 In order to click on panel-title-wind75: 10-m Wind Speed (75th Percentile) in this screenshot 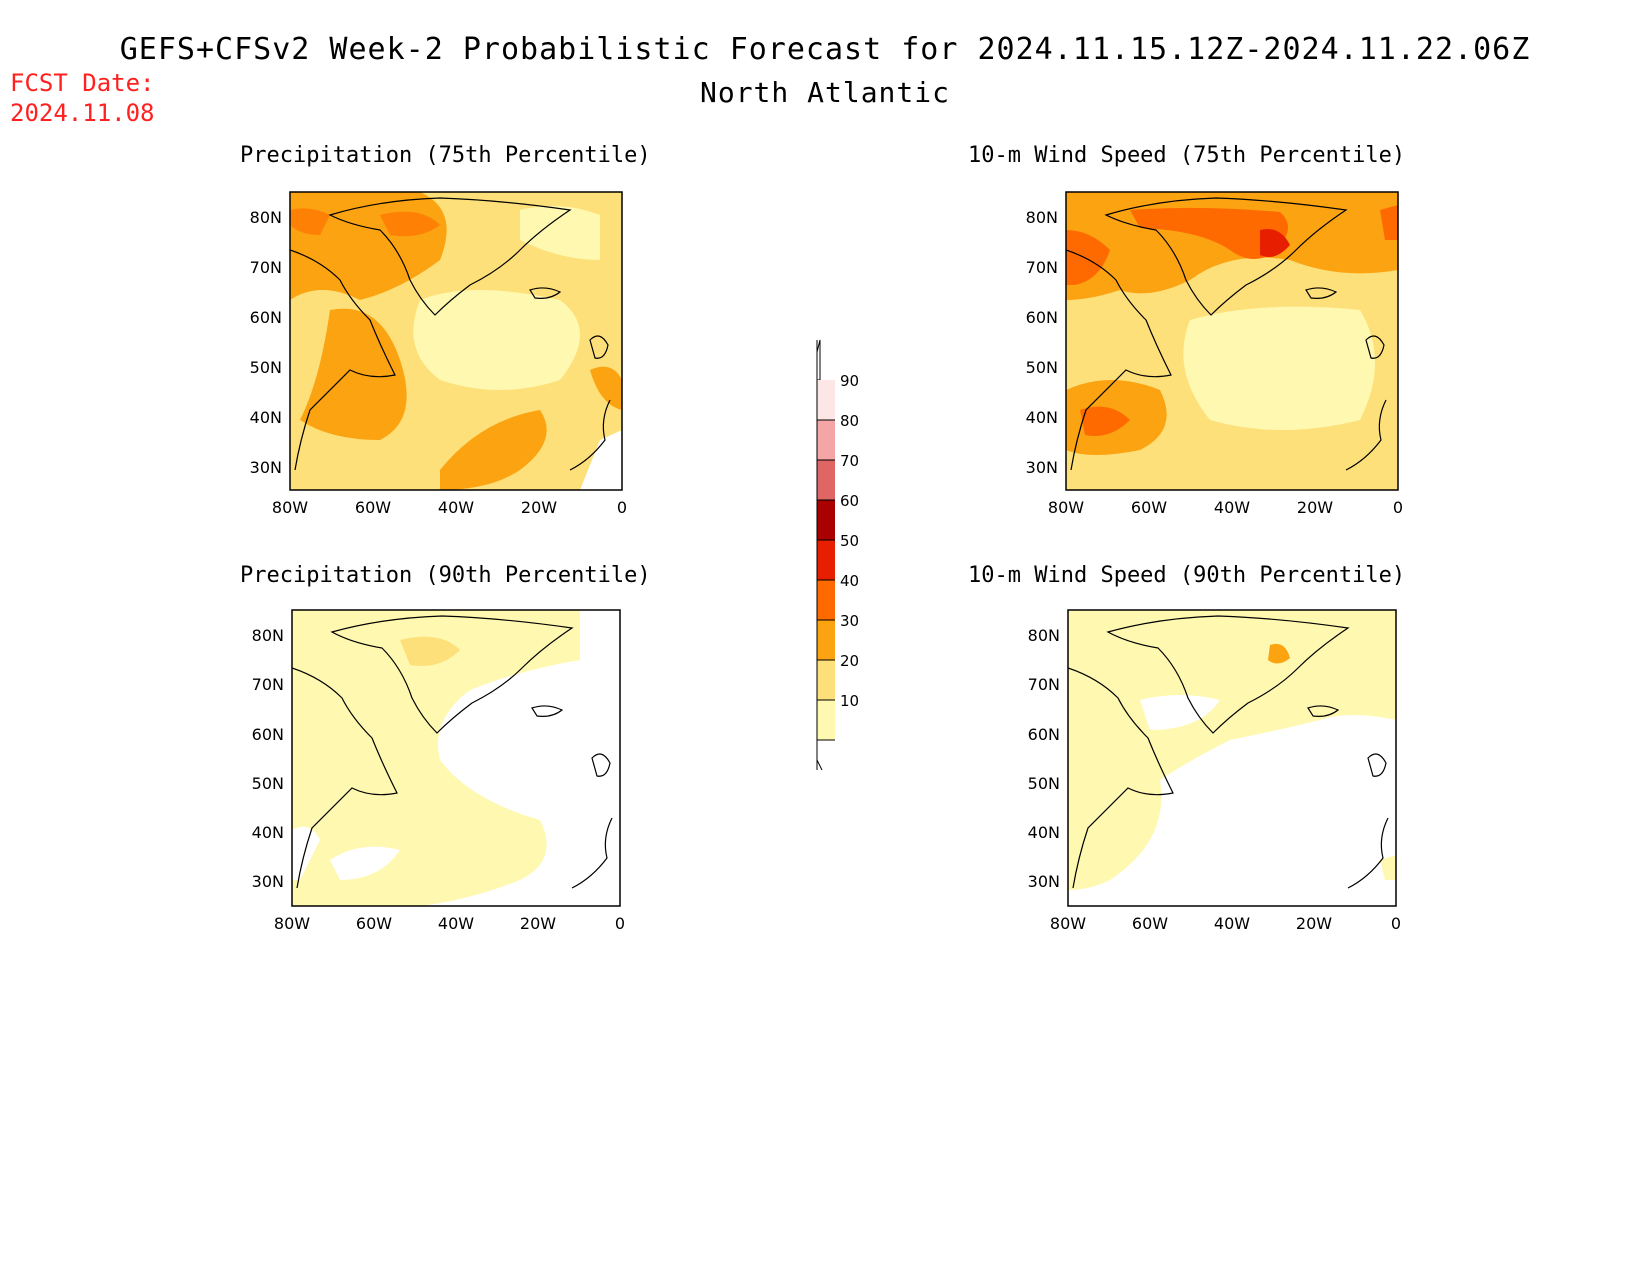, I will do `click(1187, 155)`.